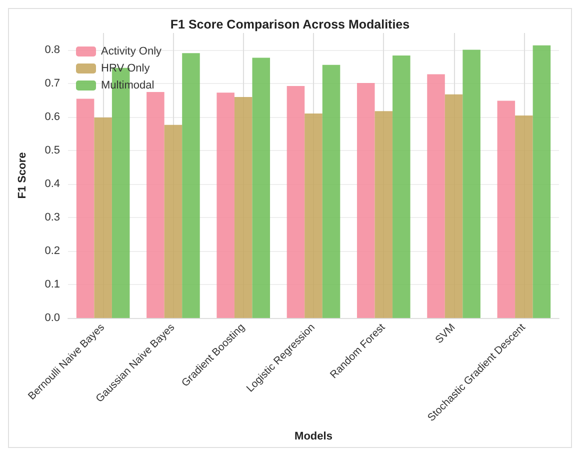 This screenshot has width=580, height=456. I want to click on y-tick-label: 0.6, so click(52, 116).